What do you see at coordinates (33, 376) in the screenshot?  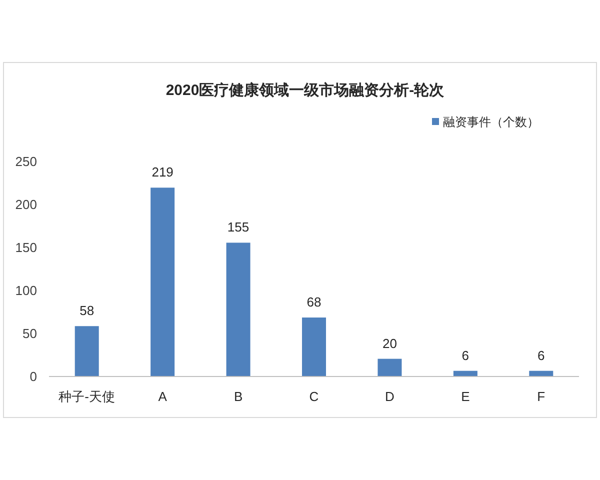 I see `y-tick: 0` at bounding box center [33, 376].